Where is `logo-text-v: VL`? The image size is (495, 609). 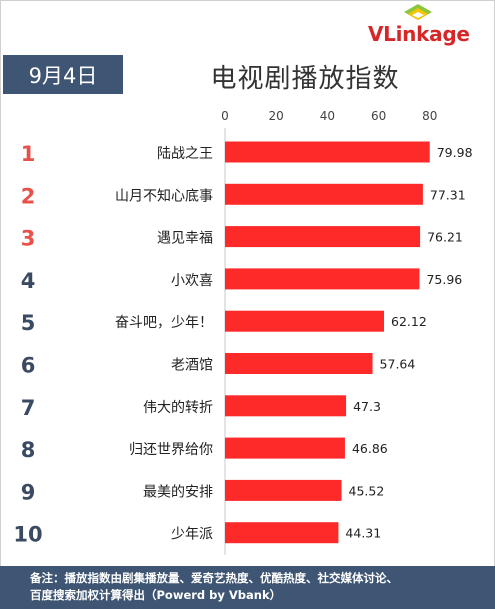 logo-text-v: VL is located at coordinates (382, 34).